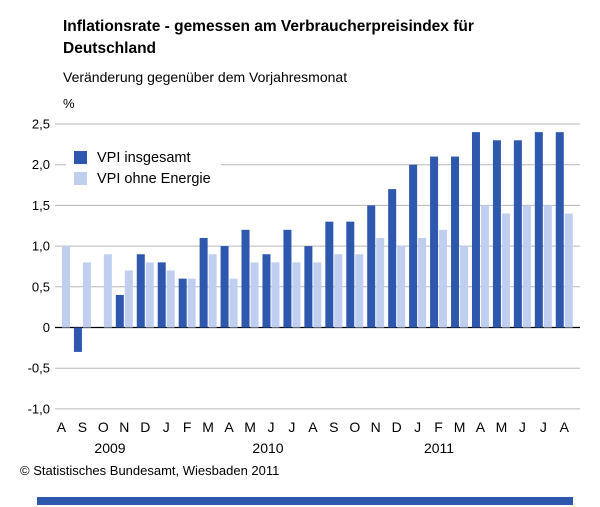 Image resolution: width=600 pixels, height=507 pixels. Describe the element at coordinates (80, 178) in the screenshot. I see `legend-swatch-vpi-ohne-energie-icon` at that location.